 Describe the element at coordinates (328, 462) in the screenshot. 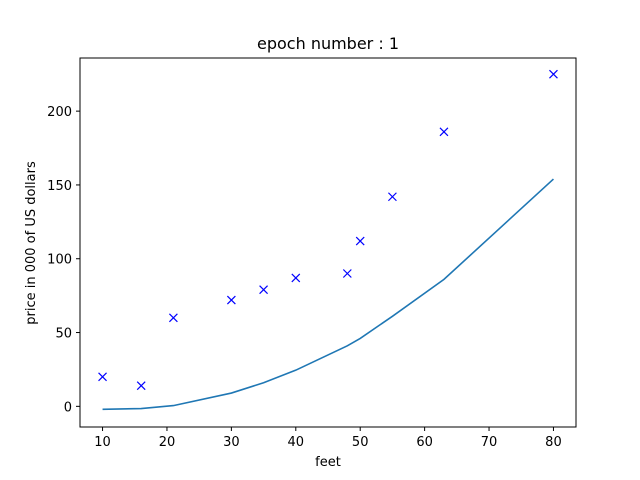

I see `x-axis-label: feet` at that location.